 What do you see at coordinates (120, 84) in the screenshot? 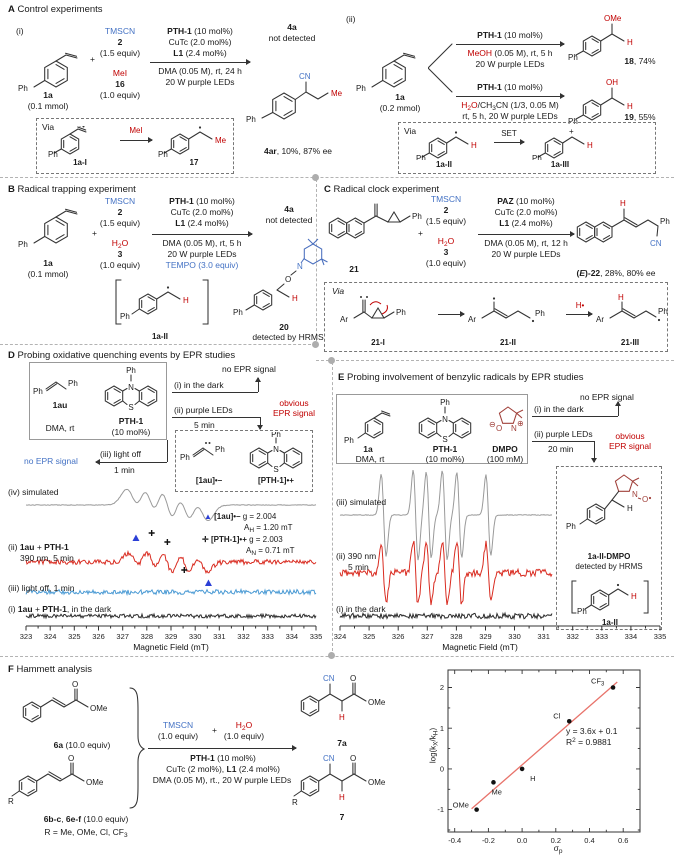
I see `reagent-num: 16` at bounding box center [120, 84].